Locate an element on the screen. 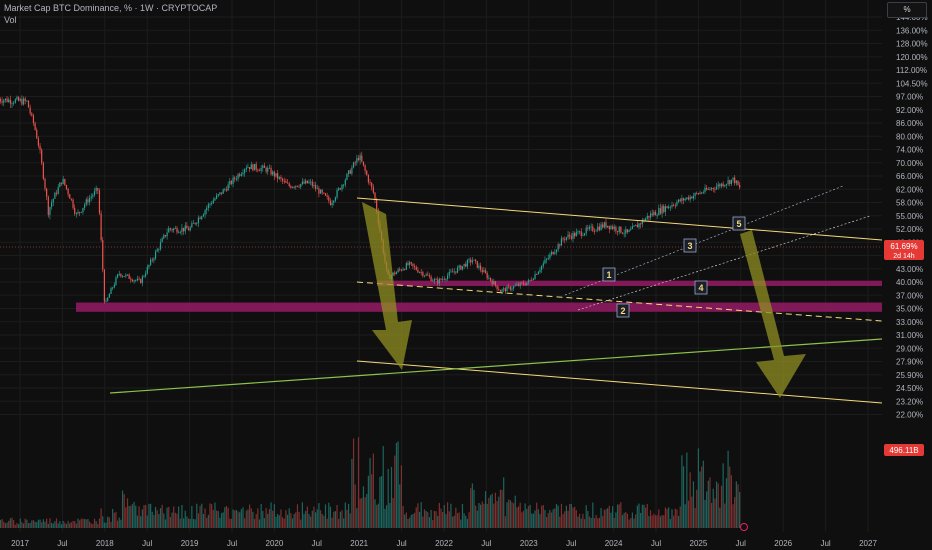  axis-badges: 61.69% 2d 14h 496.11B is located at coordinates (832, 385).